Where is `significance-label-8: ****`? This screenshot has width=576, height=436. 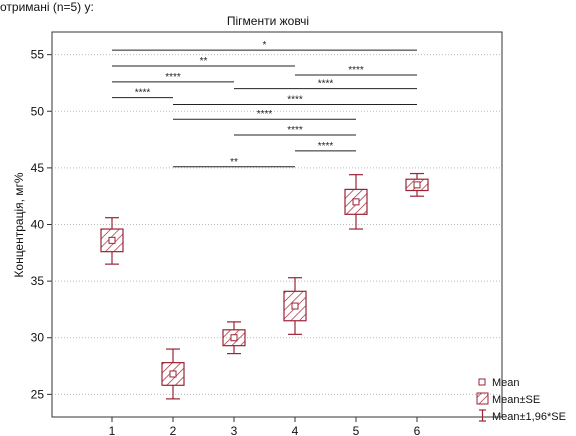 significance-label-8: **** is located at coordinates (295, 130).